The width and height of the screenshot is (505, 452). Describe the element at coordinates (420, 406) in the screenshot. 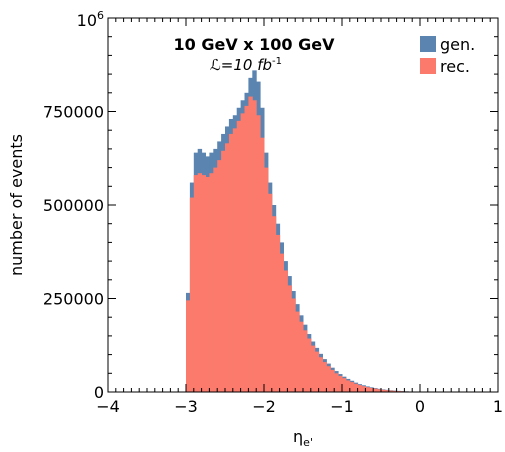

I see `x-tick-label: 0` at that location.